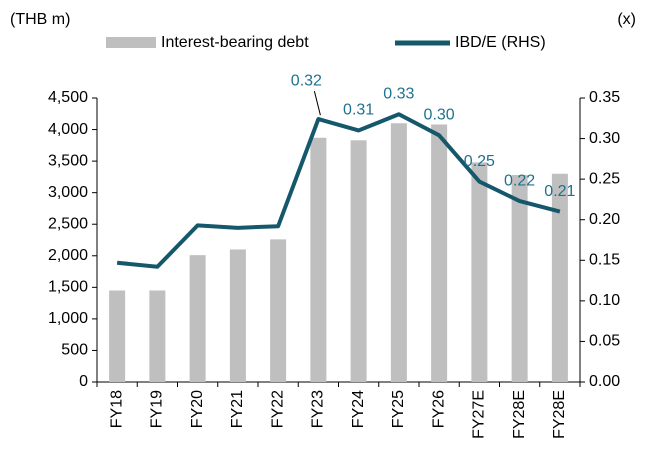 The width and height of the screenshot is (646, 455). I want to click on y-tick-label: 500, so click(74, 350).